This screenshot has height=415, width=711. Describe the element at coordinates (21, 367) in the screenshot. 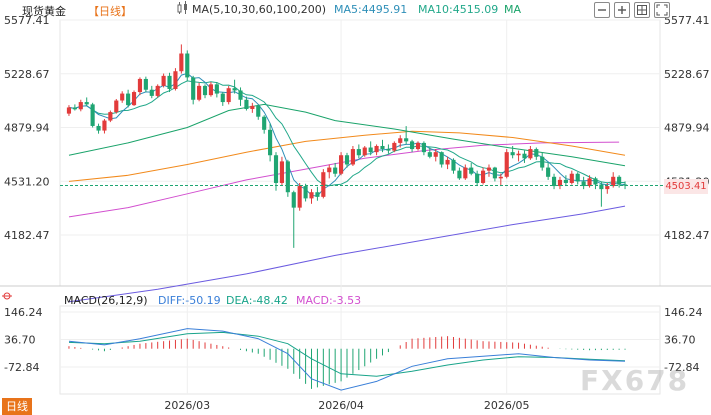

I see `macd-tick-label-left: -72.84` at that location.